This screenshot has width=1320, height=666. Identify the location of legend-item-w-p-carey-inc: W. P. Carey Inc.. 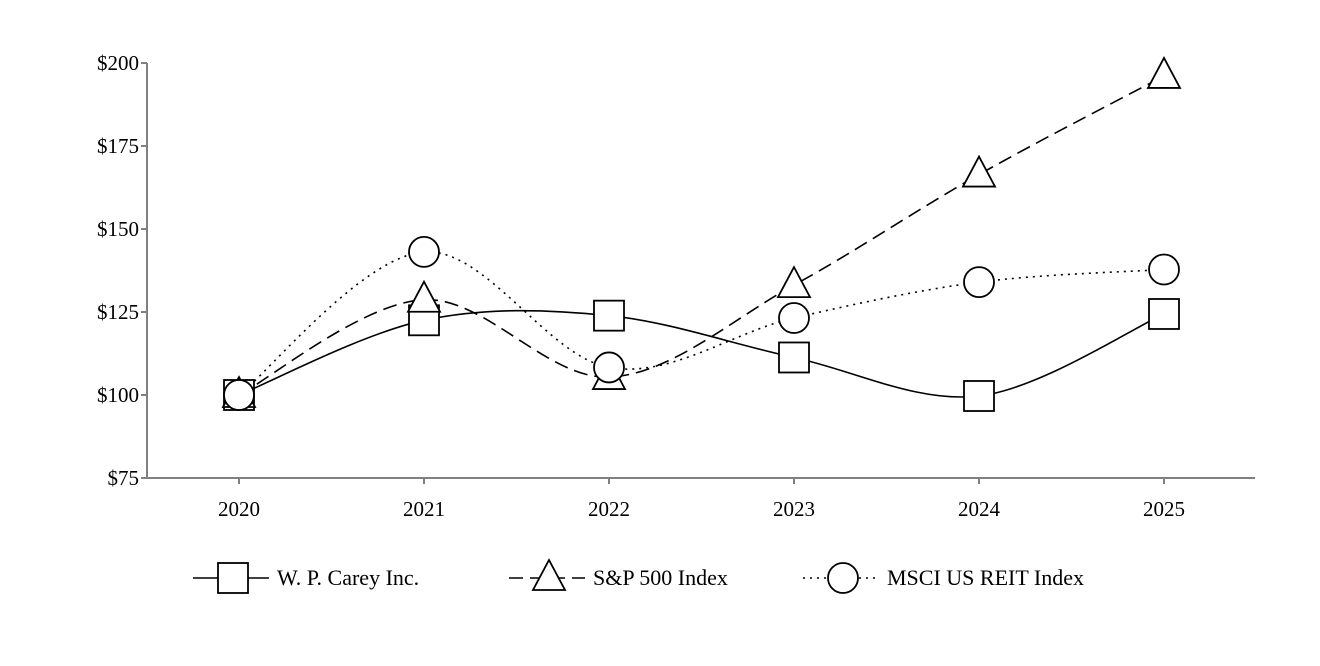
(306, 578).